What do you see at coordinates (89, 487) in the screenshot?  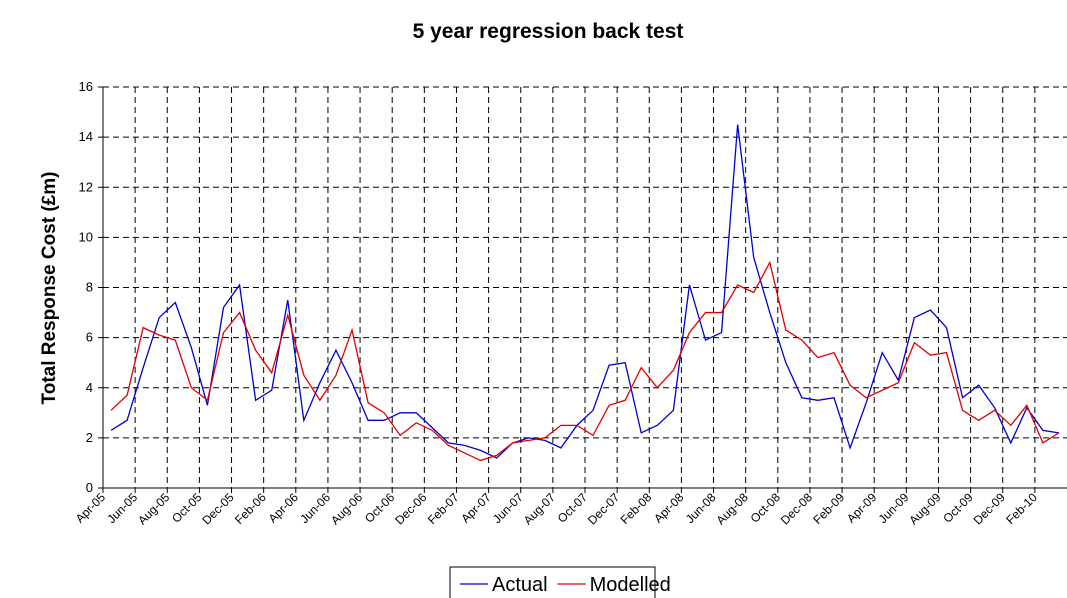 I see `y-tick-label: 0` at bounding box center [89, 487].